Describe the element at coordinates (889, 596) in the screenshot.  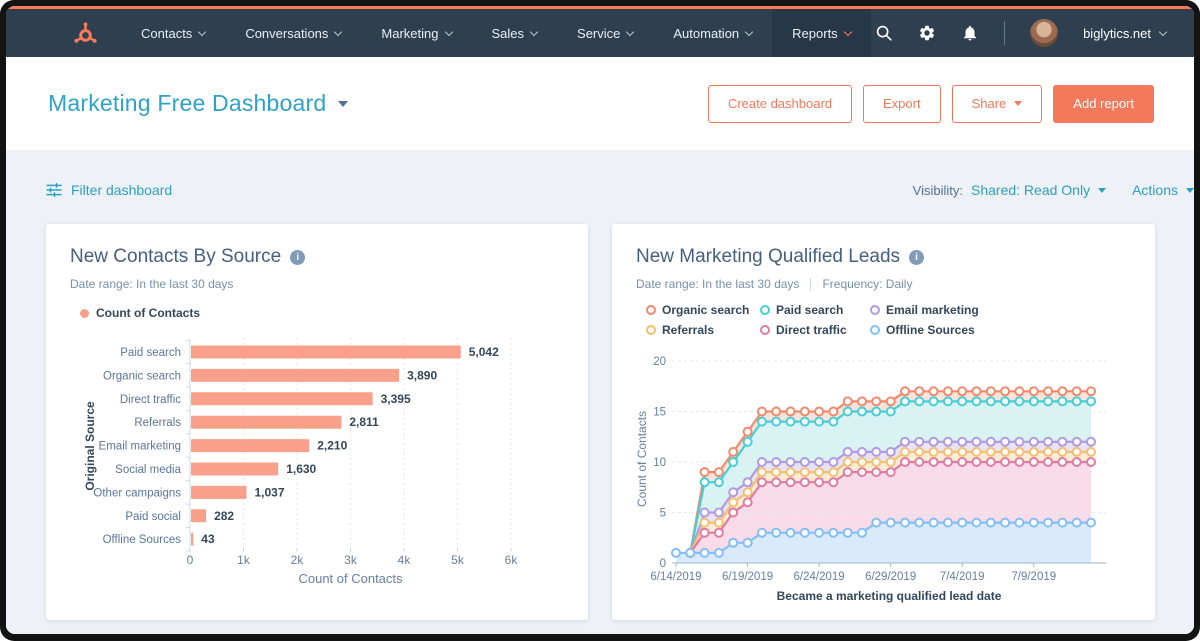
I see `svg-text:Became a marketing qualified l: Became a marketing qualified lead date` at that location.